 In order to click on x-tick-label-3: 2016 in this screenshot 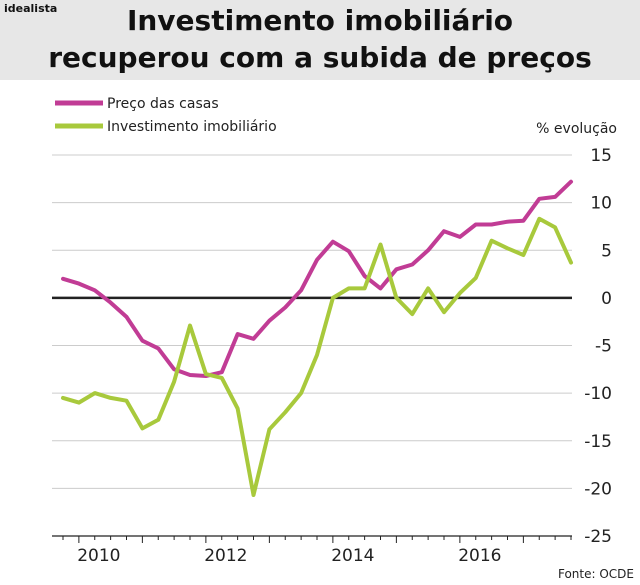, I will do `click(479, 556)`.